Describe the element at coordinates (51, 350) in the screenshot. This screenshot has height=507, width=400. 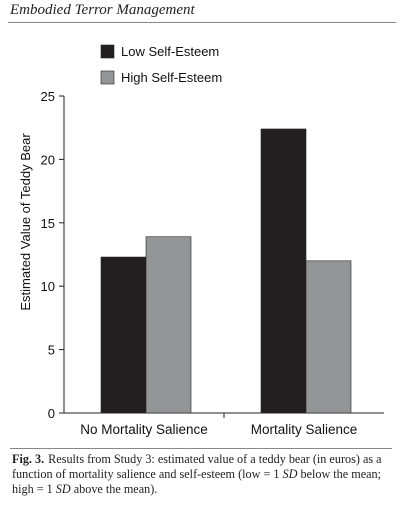
I see `y-tick-label: 5` at that location.